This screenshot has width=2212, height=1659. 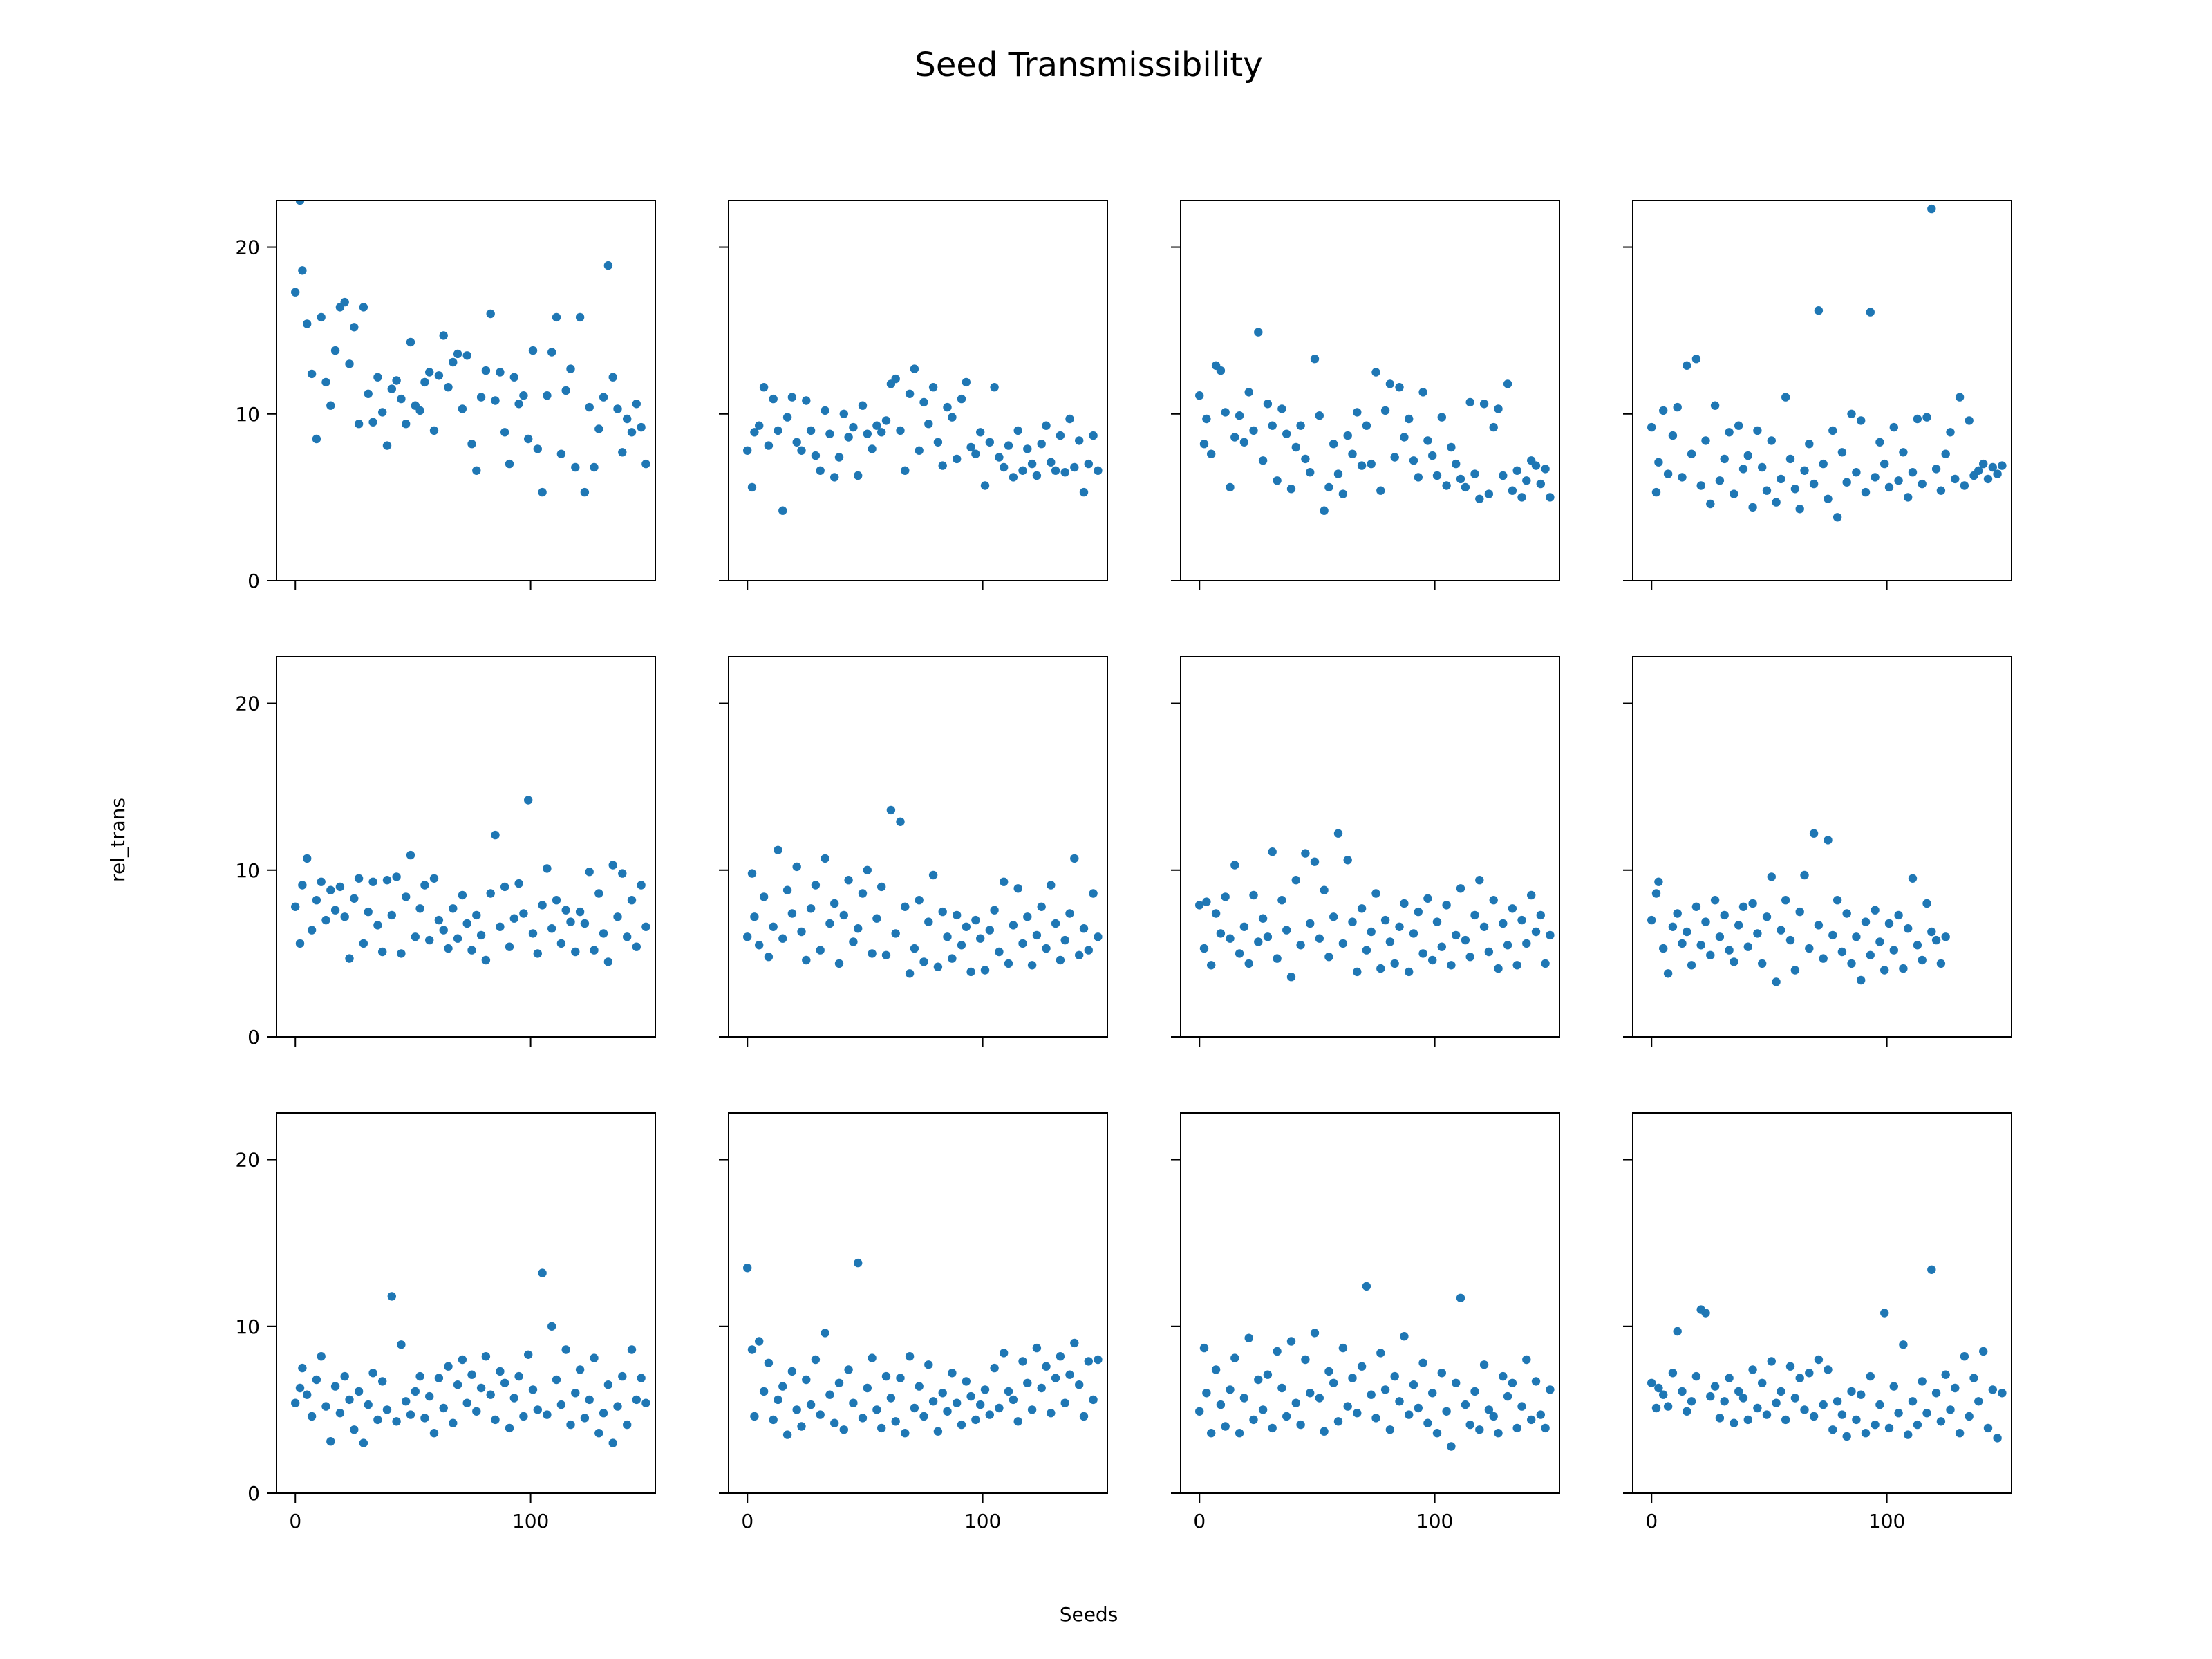 What do you see at coordinates (1365, 1323) in the screenshot?
I see `subplot-2-2: 0 100` at bounding box center [1365, 1323].